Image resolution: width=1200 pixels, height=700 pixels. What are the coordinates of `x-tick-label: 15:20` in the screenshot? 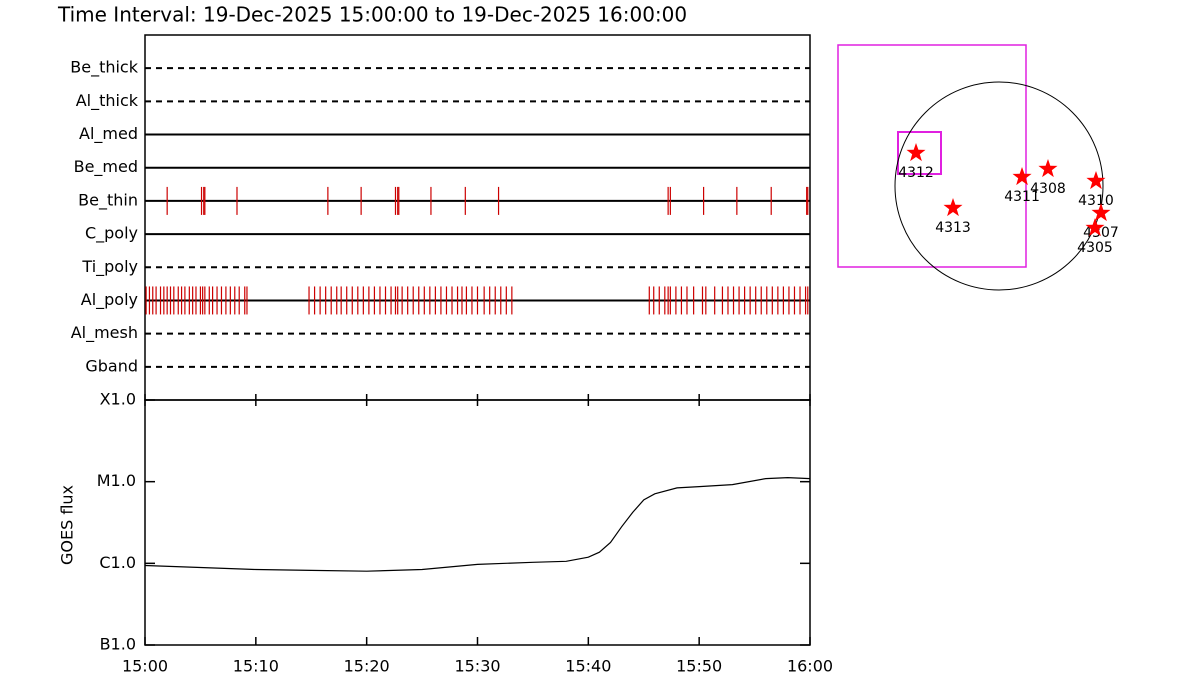 It's located at (367, 666).